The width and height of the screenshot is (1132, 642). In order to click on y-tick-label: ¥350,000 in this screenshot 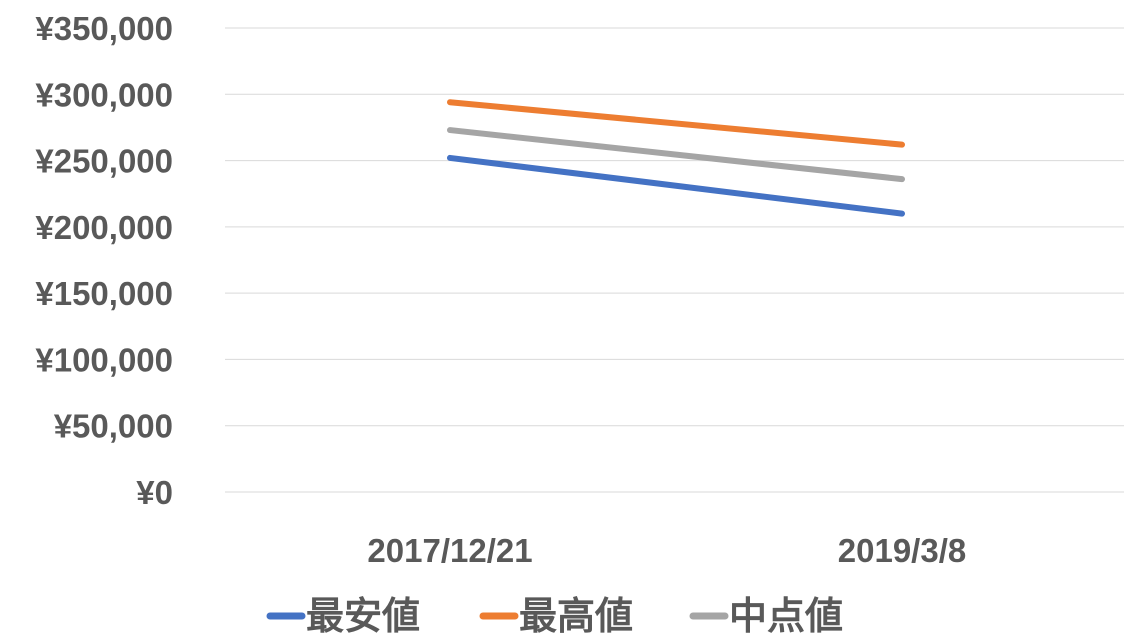, I will do `click(104, 28)`.